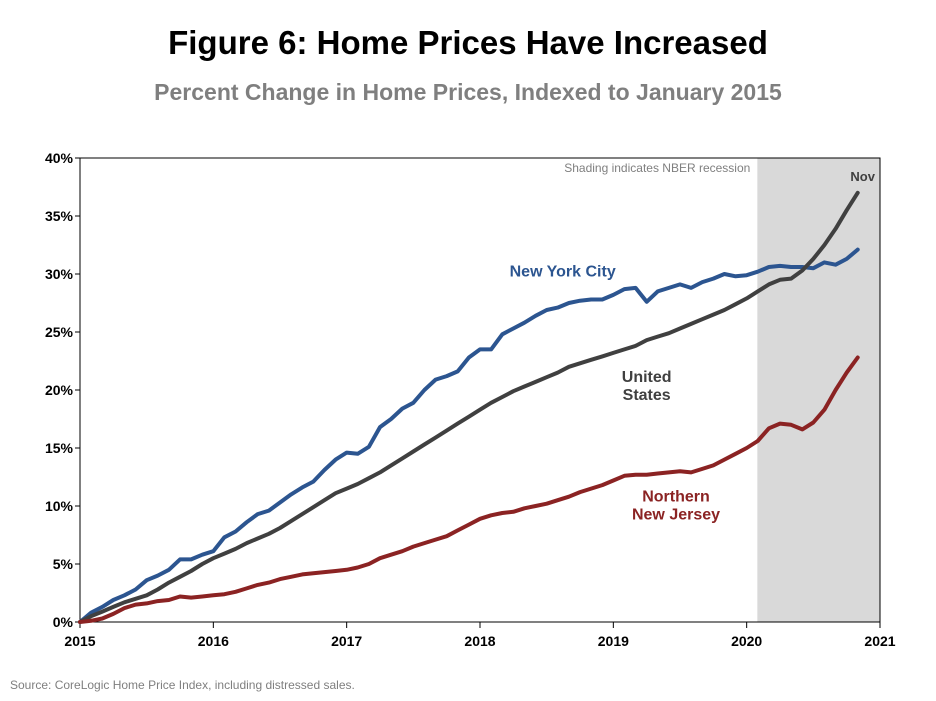 This screenshot has height=701, width=936. Describe the element at coordinates (746, 641) in the screenshot. I see `x-tick-label: 2020` at that location.